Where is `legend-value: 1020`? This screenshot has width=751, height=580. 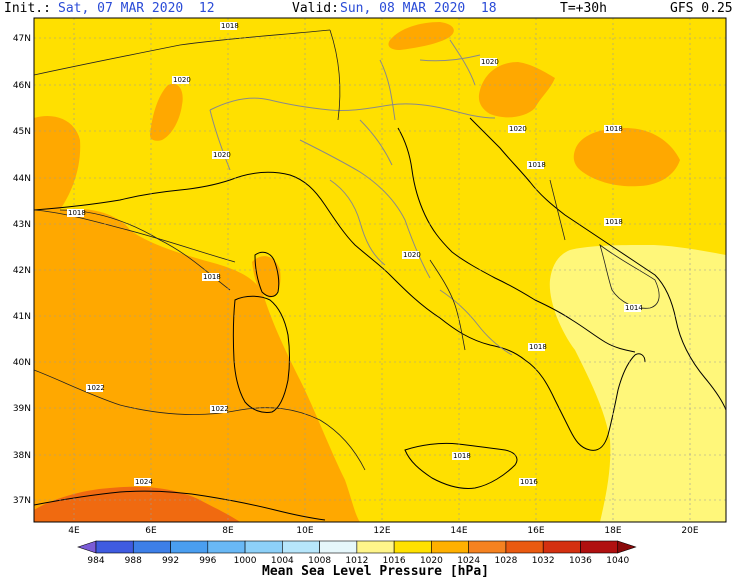 legend-value: 1020 is located at coordinates (431, 561).